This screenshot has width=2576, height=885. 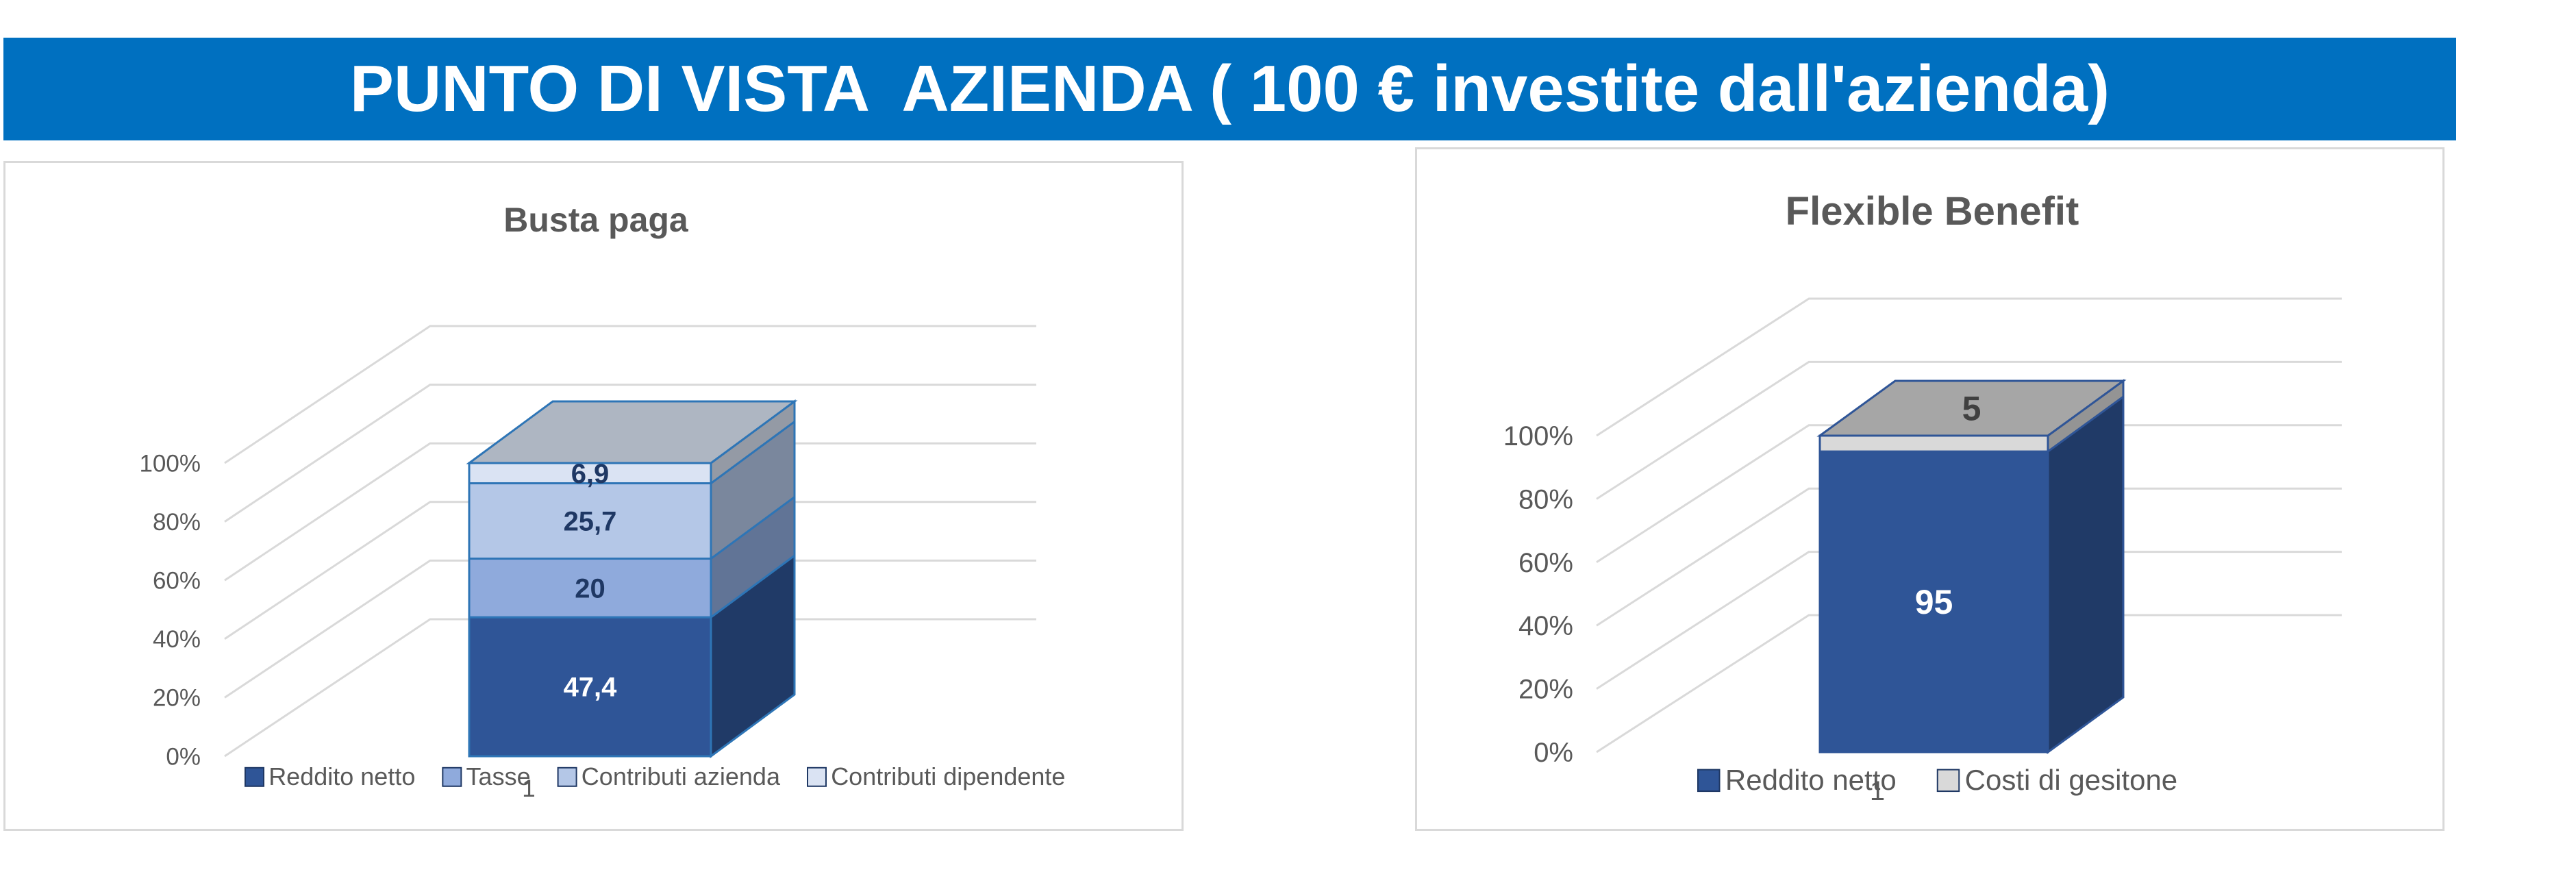 I want to click on legend-marker-costi-di-gesitone, so click(x=1948, y=781).